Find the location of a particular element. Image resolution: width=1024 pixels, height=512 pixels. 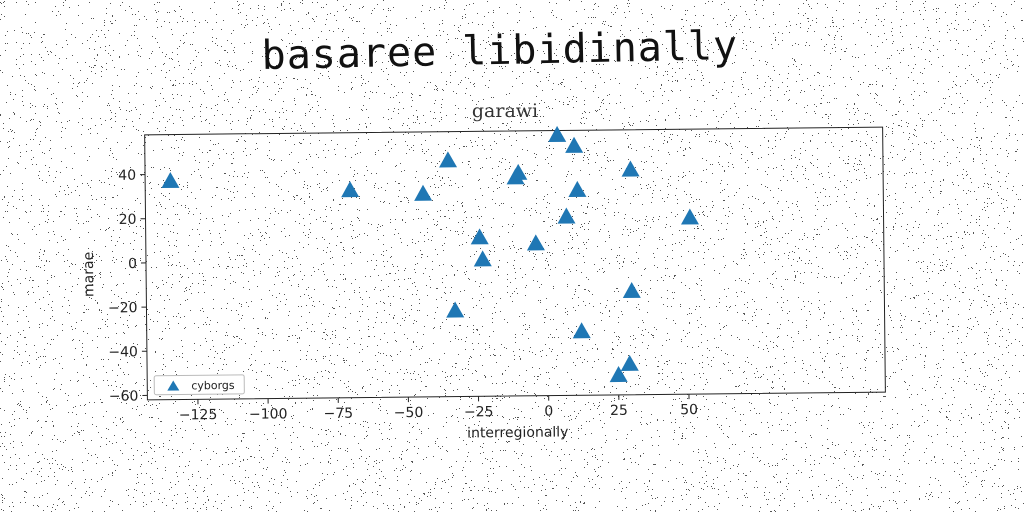

x-tick-label: −25 is located at coordinates (479, 412).